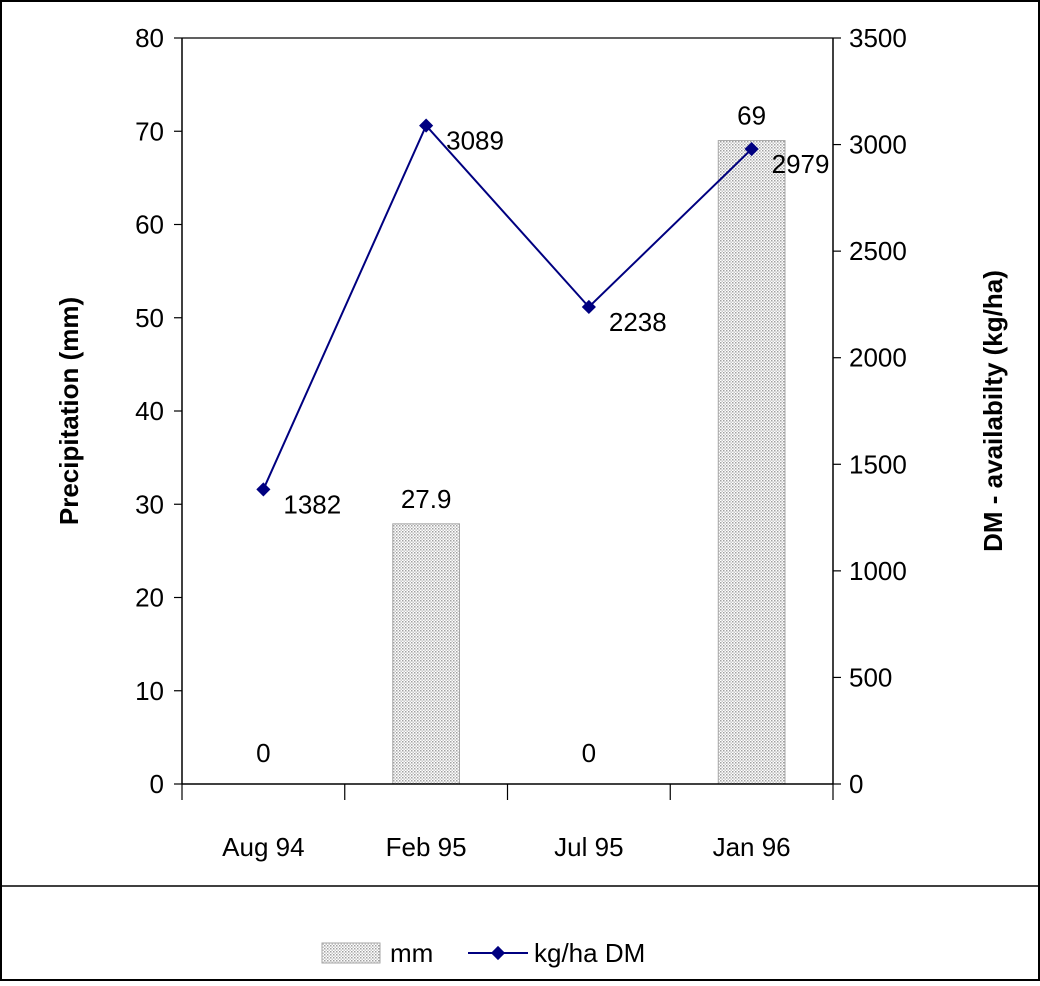  What do you see at coordinates (149, 225) in the screenshot?
I see `y-tick-label: 60` at bounding box center [149, 225].